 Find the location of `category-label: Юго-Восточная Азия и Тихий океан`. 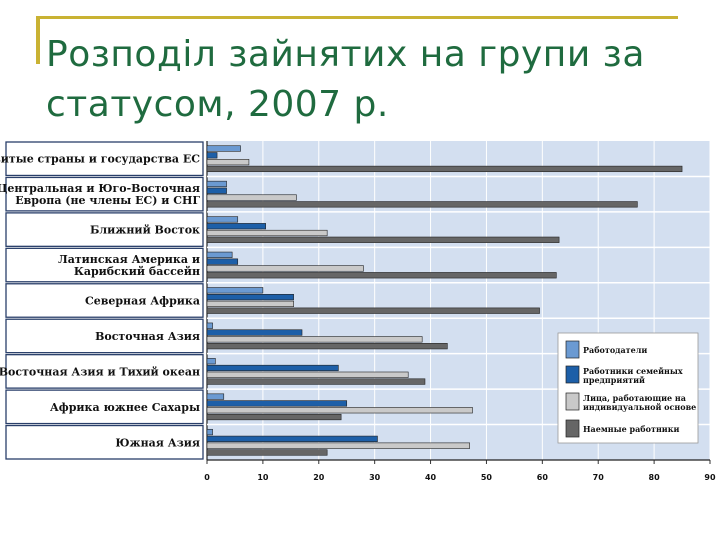

category-label: Юго-Восточная Азия и Тихий океан is located at coordinates (100, 371).